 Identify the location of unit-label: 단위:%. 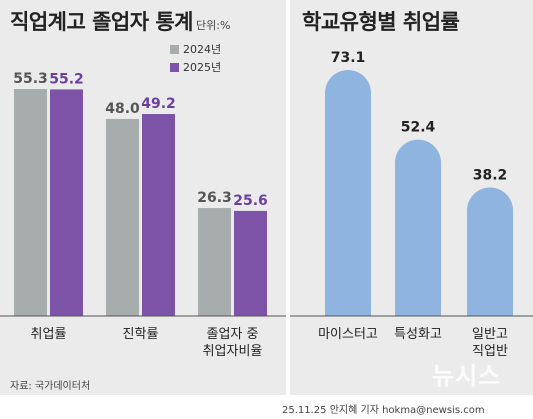
(213, 25).